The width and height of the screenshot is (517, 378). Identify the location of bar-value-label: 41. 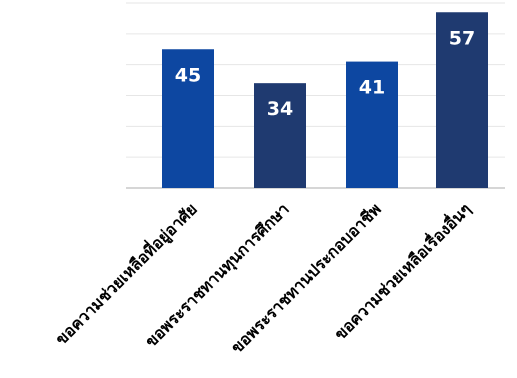
(372, 88).